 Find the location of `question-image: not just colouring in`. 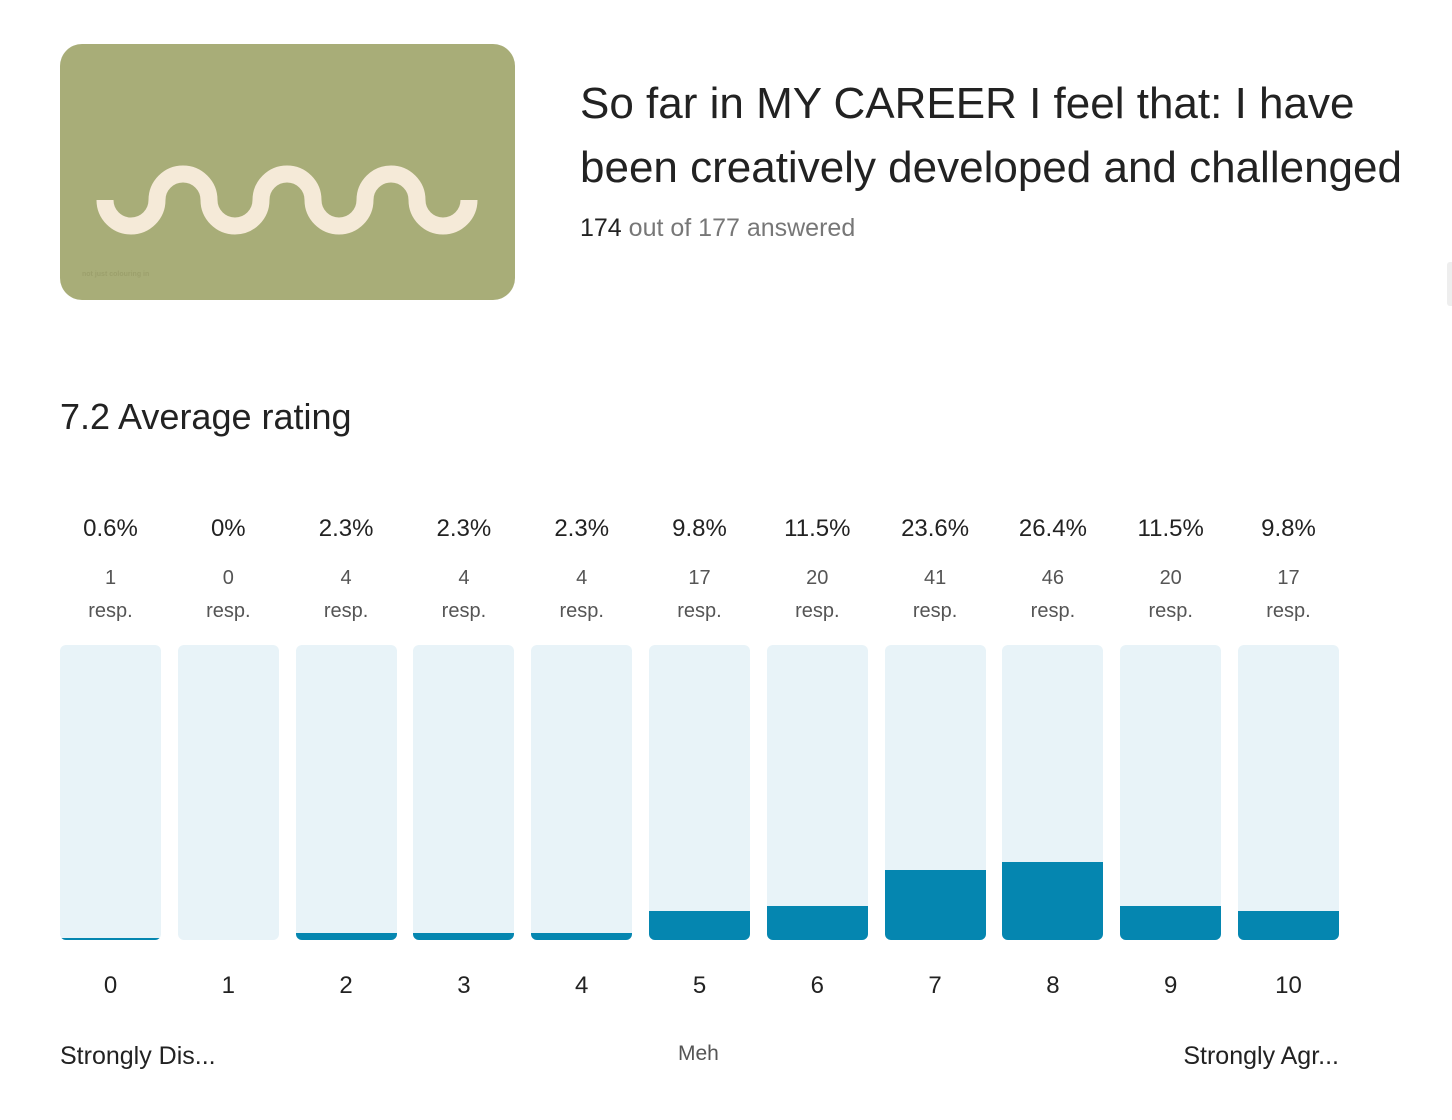

question-image: not just colouring in is located at coordinates (287, 172).